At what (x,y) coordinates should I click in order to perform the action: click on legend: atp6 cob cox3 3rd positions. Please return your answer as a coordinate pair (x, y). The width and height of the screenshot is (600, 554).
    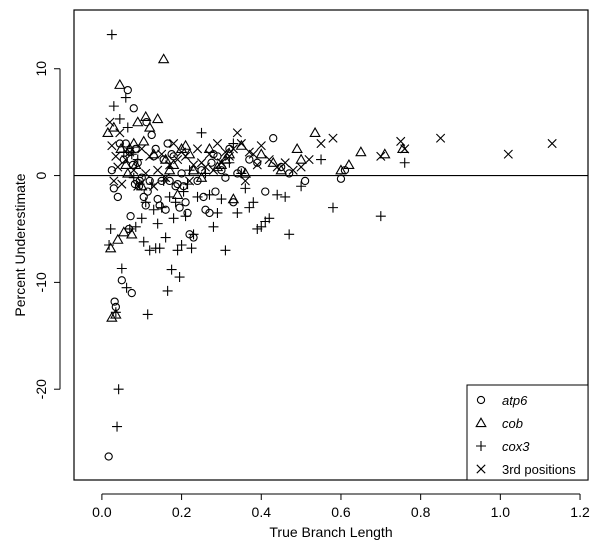
    Looking at the image, I should click on (527, 432).